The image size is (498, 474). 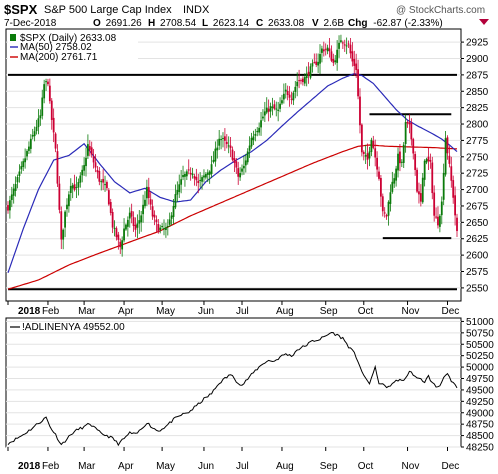 What do you see at coordinates (29, 466) in the screenshot?
I see `breadth-xtick-label: 2018` at bounding box center [29, 466].